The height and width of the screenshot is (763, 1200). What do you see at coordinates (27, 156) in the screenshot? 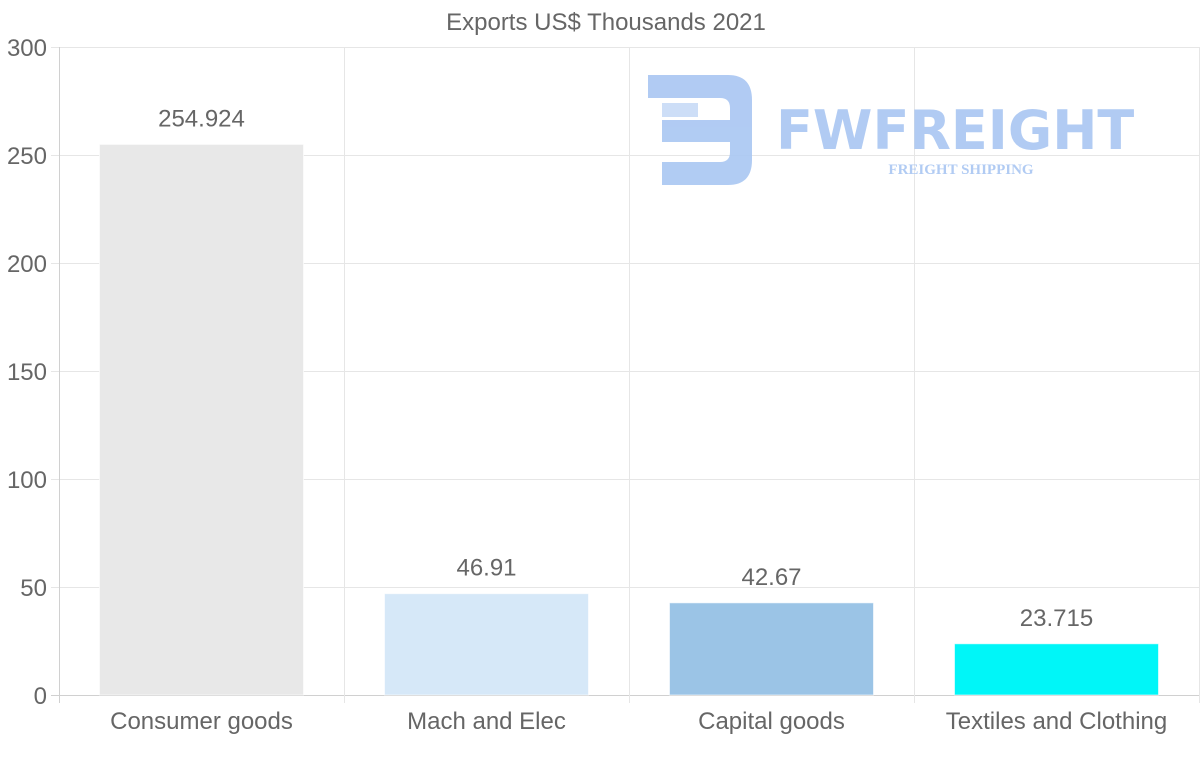
I see `y-tick-label: 250` at bounding box center [27, 156].